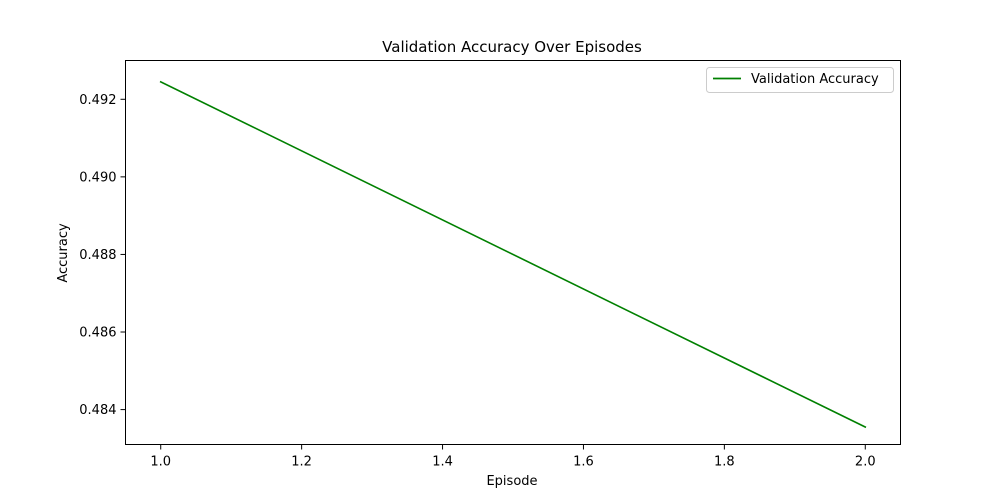 The height and width of the screenshot is (500, 1000). Describe the element at coordinates (583, 462) in the screenshot. I see `x-tick-label: 1.6` at that location.